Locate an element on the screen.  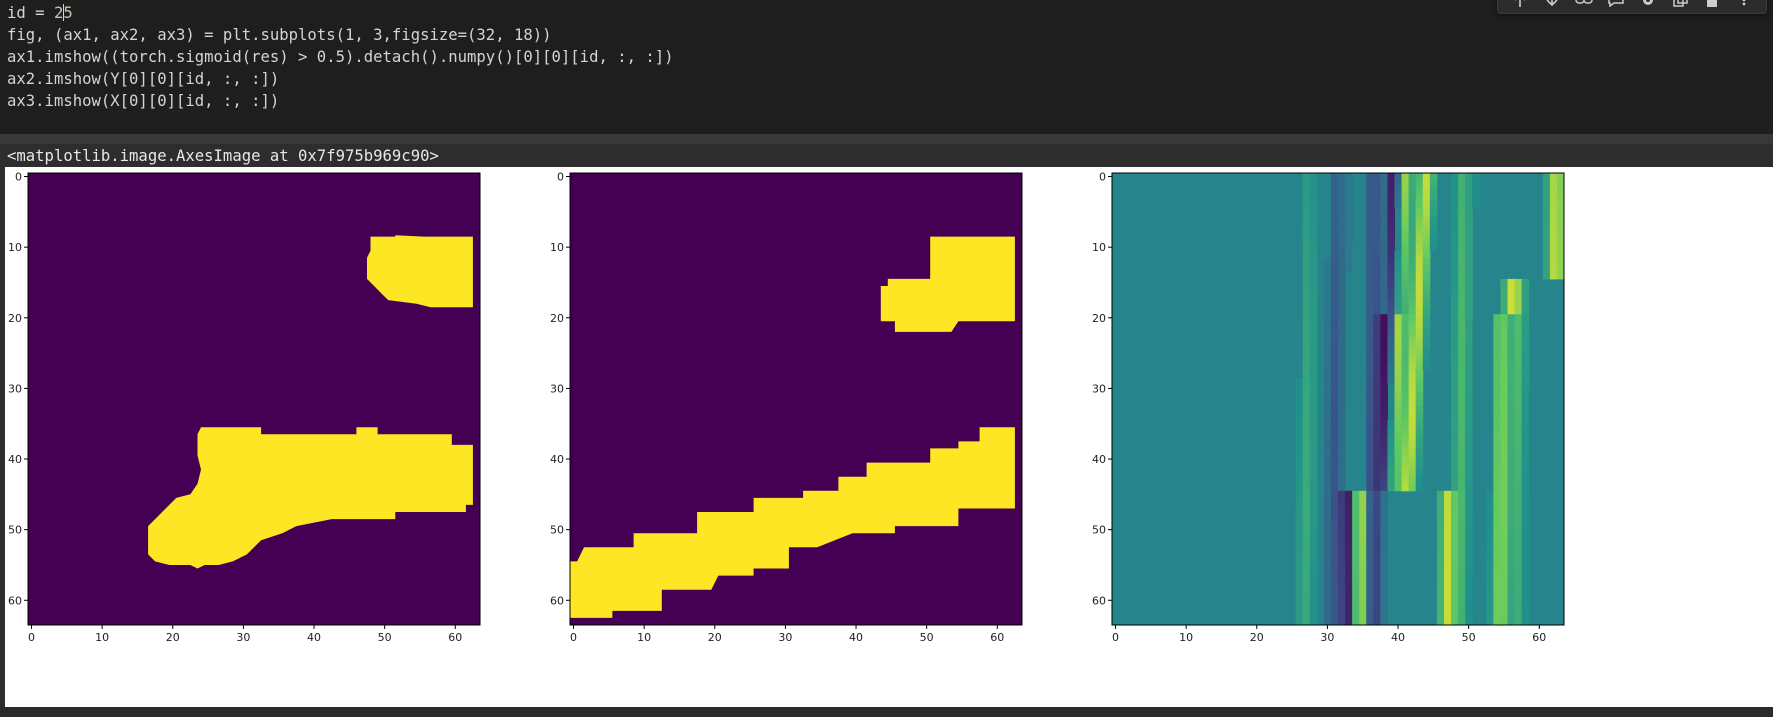
arrow-up-icon is located at coordinates (1520, 3).